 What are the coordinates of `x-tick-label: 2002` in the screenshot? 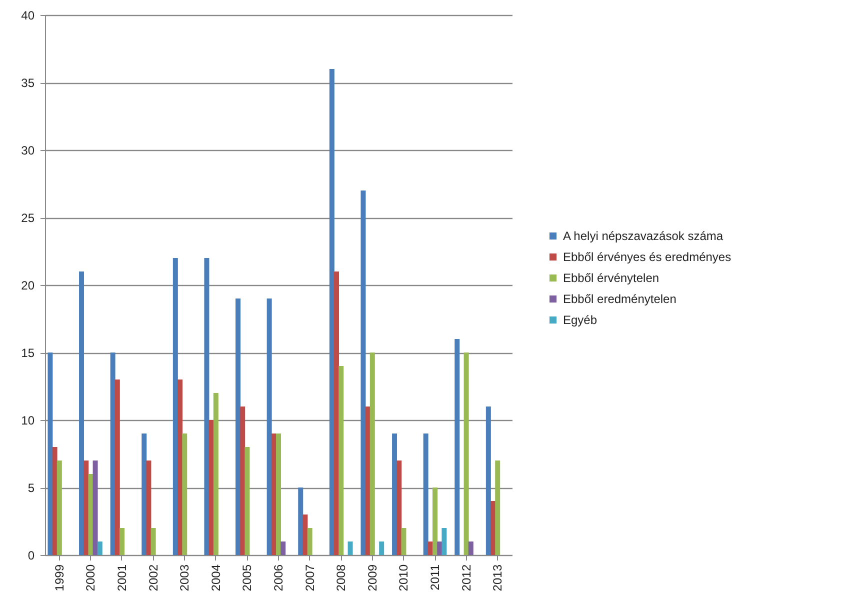 It's located at (153, 578).